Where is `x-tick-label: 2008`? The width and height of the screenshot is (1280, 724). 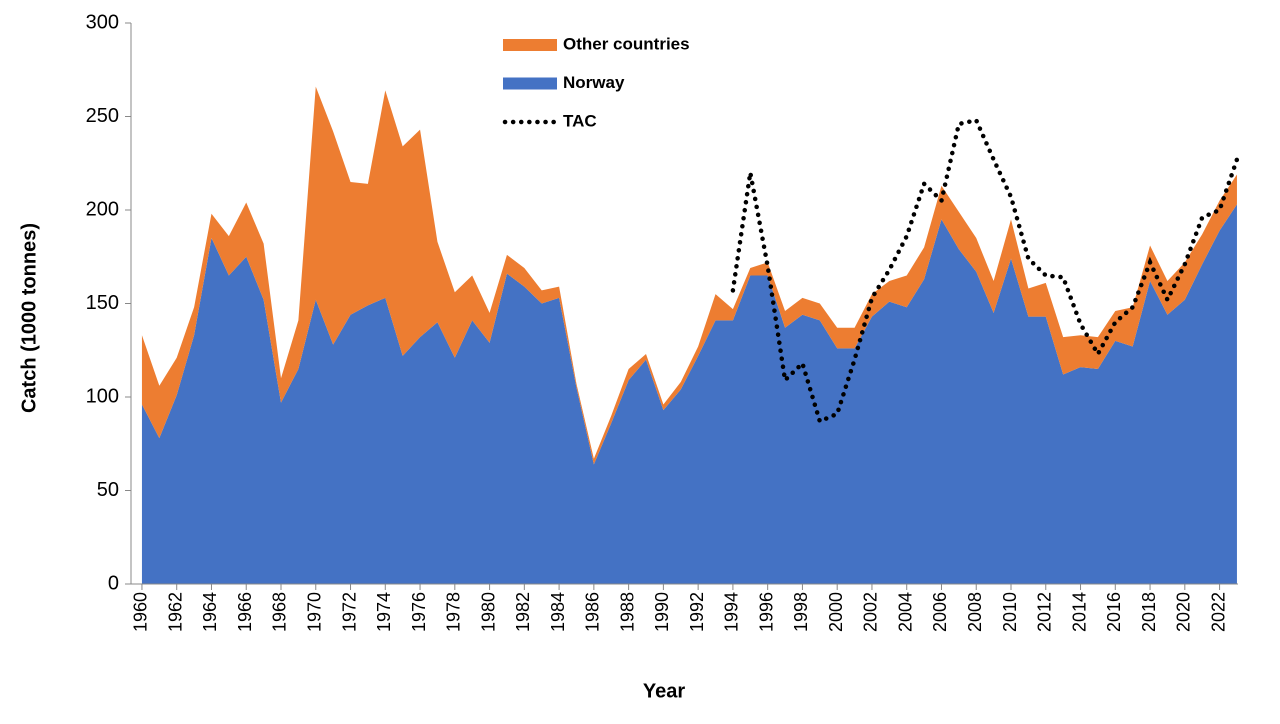 x-tick-label: 2008 is located at coordinates (975, 612).